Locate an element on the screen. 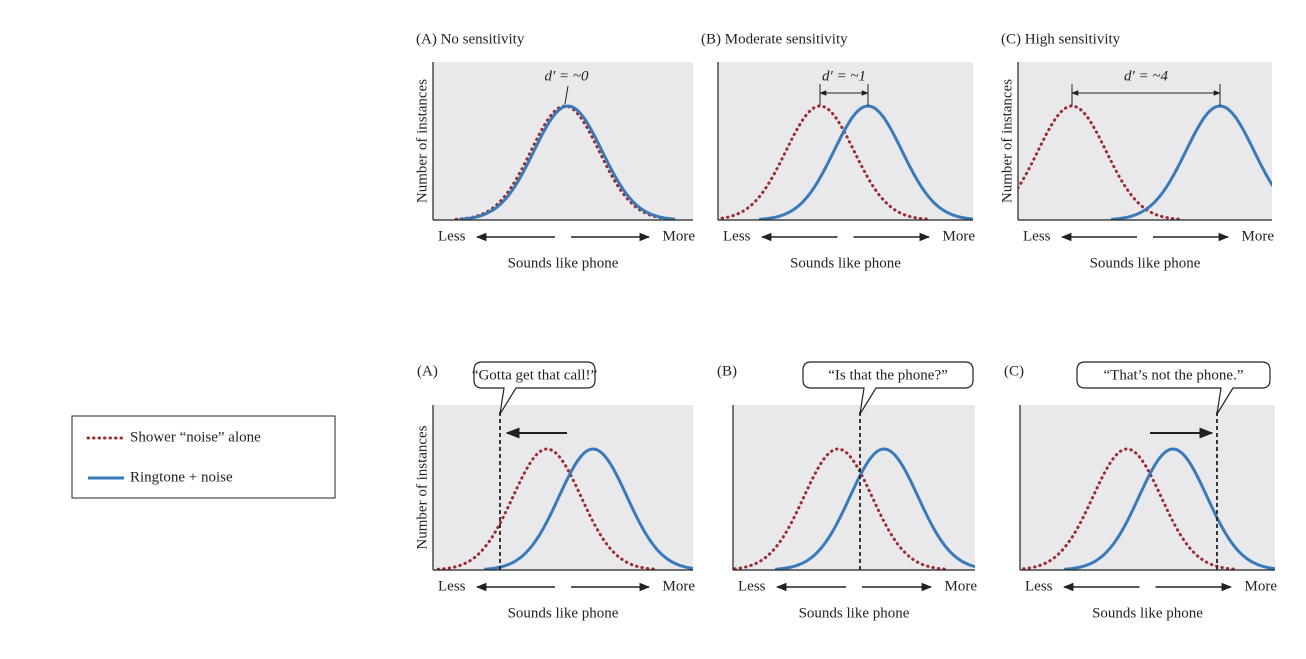 The height and width of the screenshot is (659, 1306). panel-label: (A) is located at coordinates (427, 371).